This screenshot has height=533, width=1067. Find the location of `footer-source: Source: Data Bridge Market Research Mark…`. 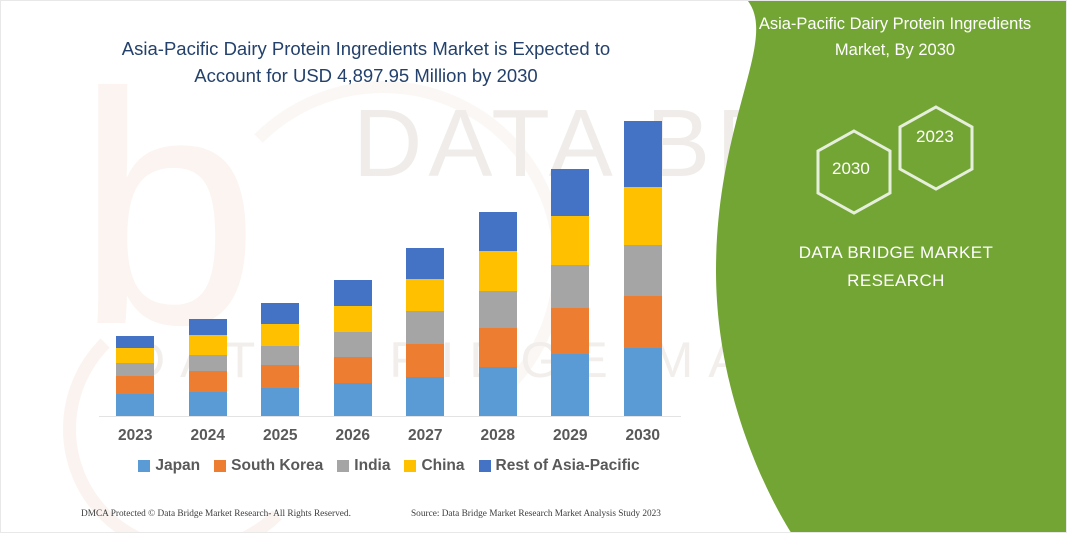

footer-source: Source: Data Bridge Market Research Mark… is located at coordinates (536, 514).